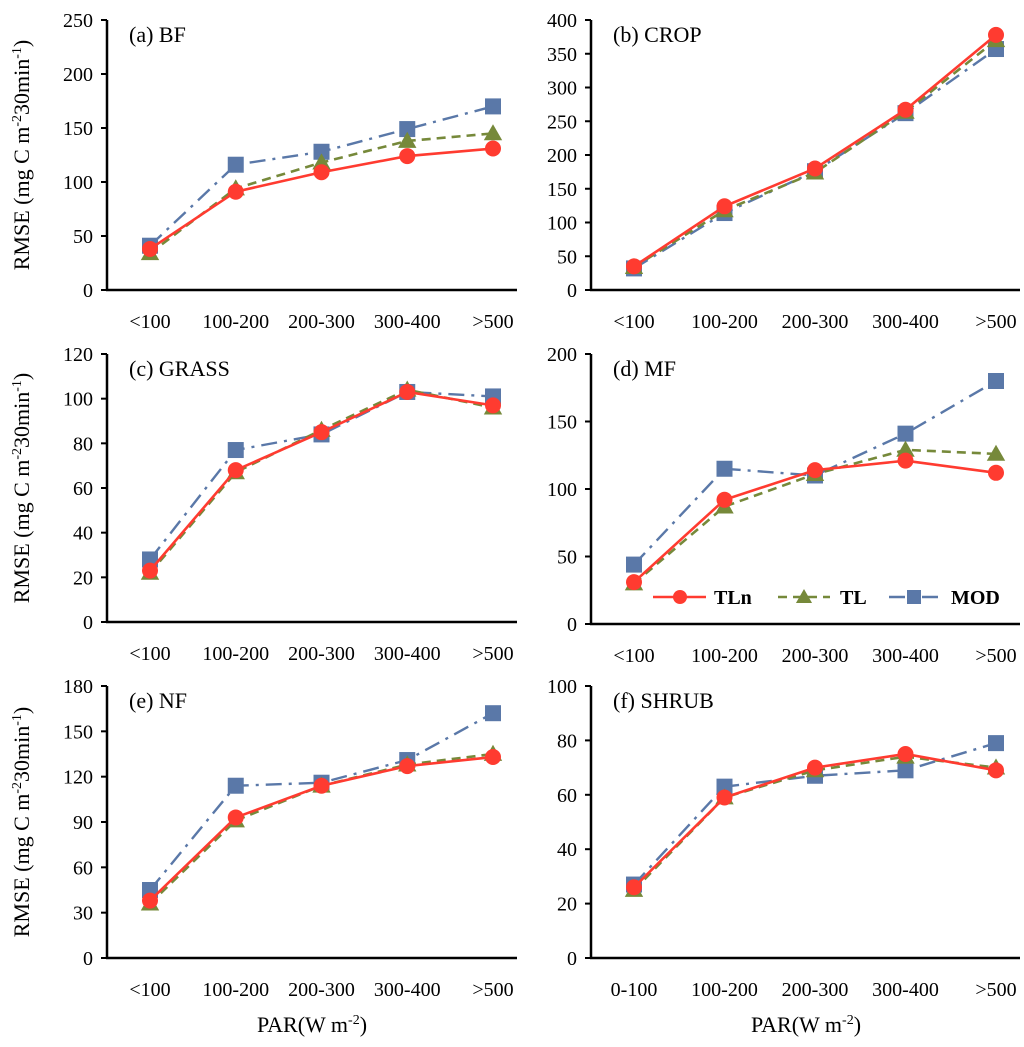  Describe the element at coordinates (562, 55) in the screenshot. I see `y-tick-label: 350` at that location.